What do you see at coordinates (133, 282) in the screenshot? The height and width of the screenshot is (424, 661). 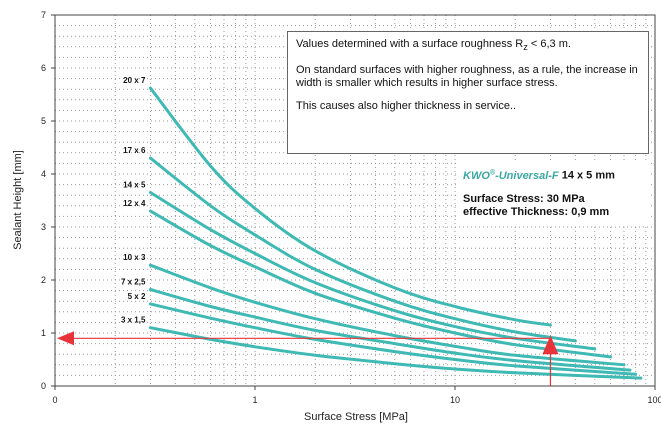 I see `series-label-5: 7 x 2,5` at bounding box center [133, 282].